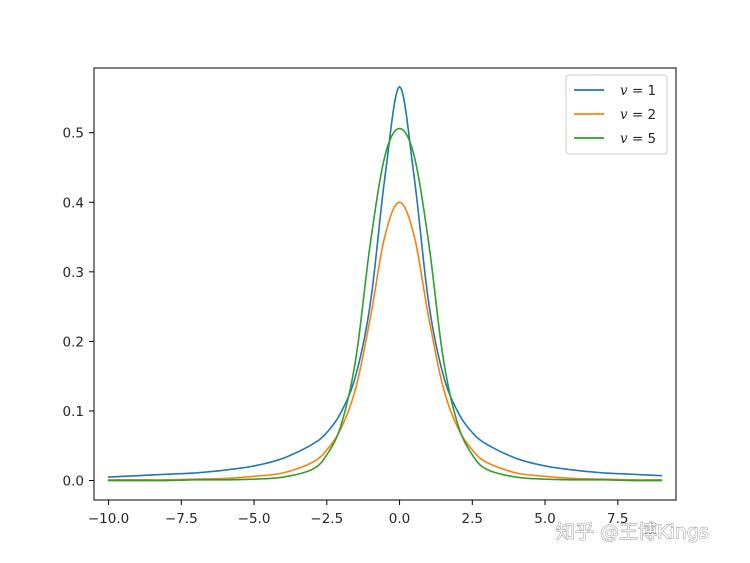 The height and width of the screenshot is (563, 750). I want to click on x-tick-label: 7.5, so click(617, 519).